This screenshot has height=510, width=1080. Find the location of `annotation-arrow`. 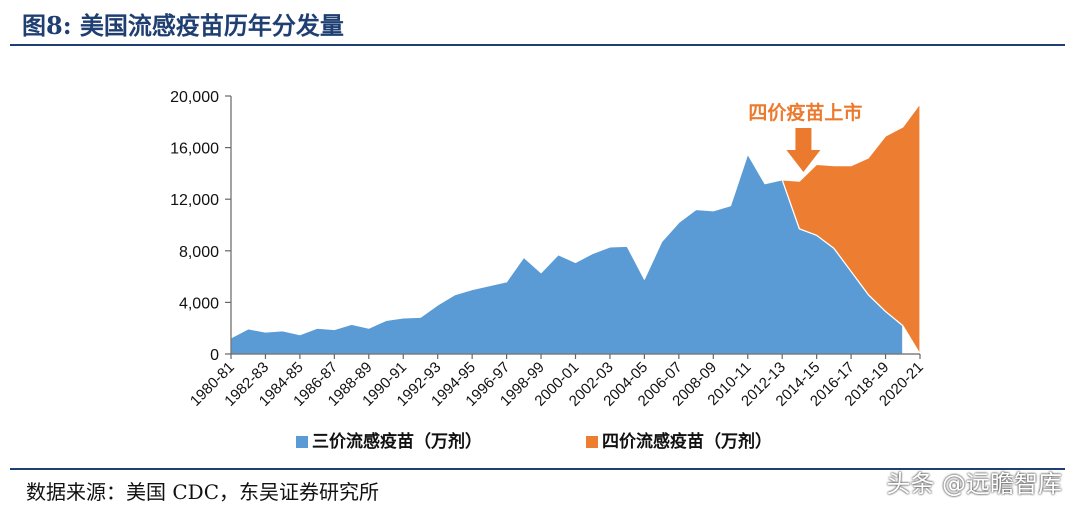

annotation-arrow is located at coordinates (803, 150).